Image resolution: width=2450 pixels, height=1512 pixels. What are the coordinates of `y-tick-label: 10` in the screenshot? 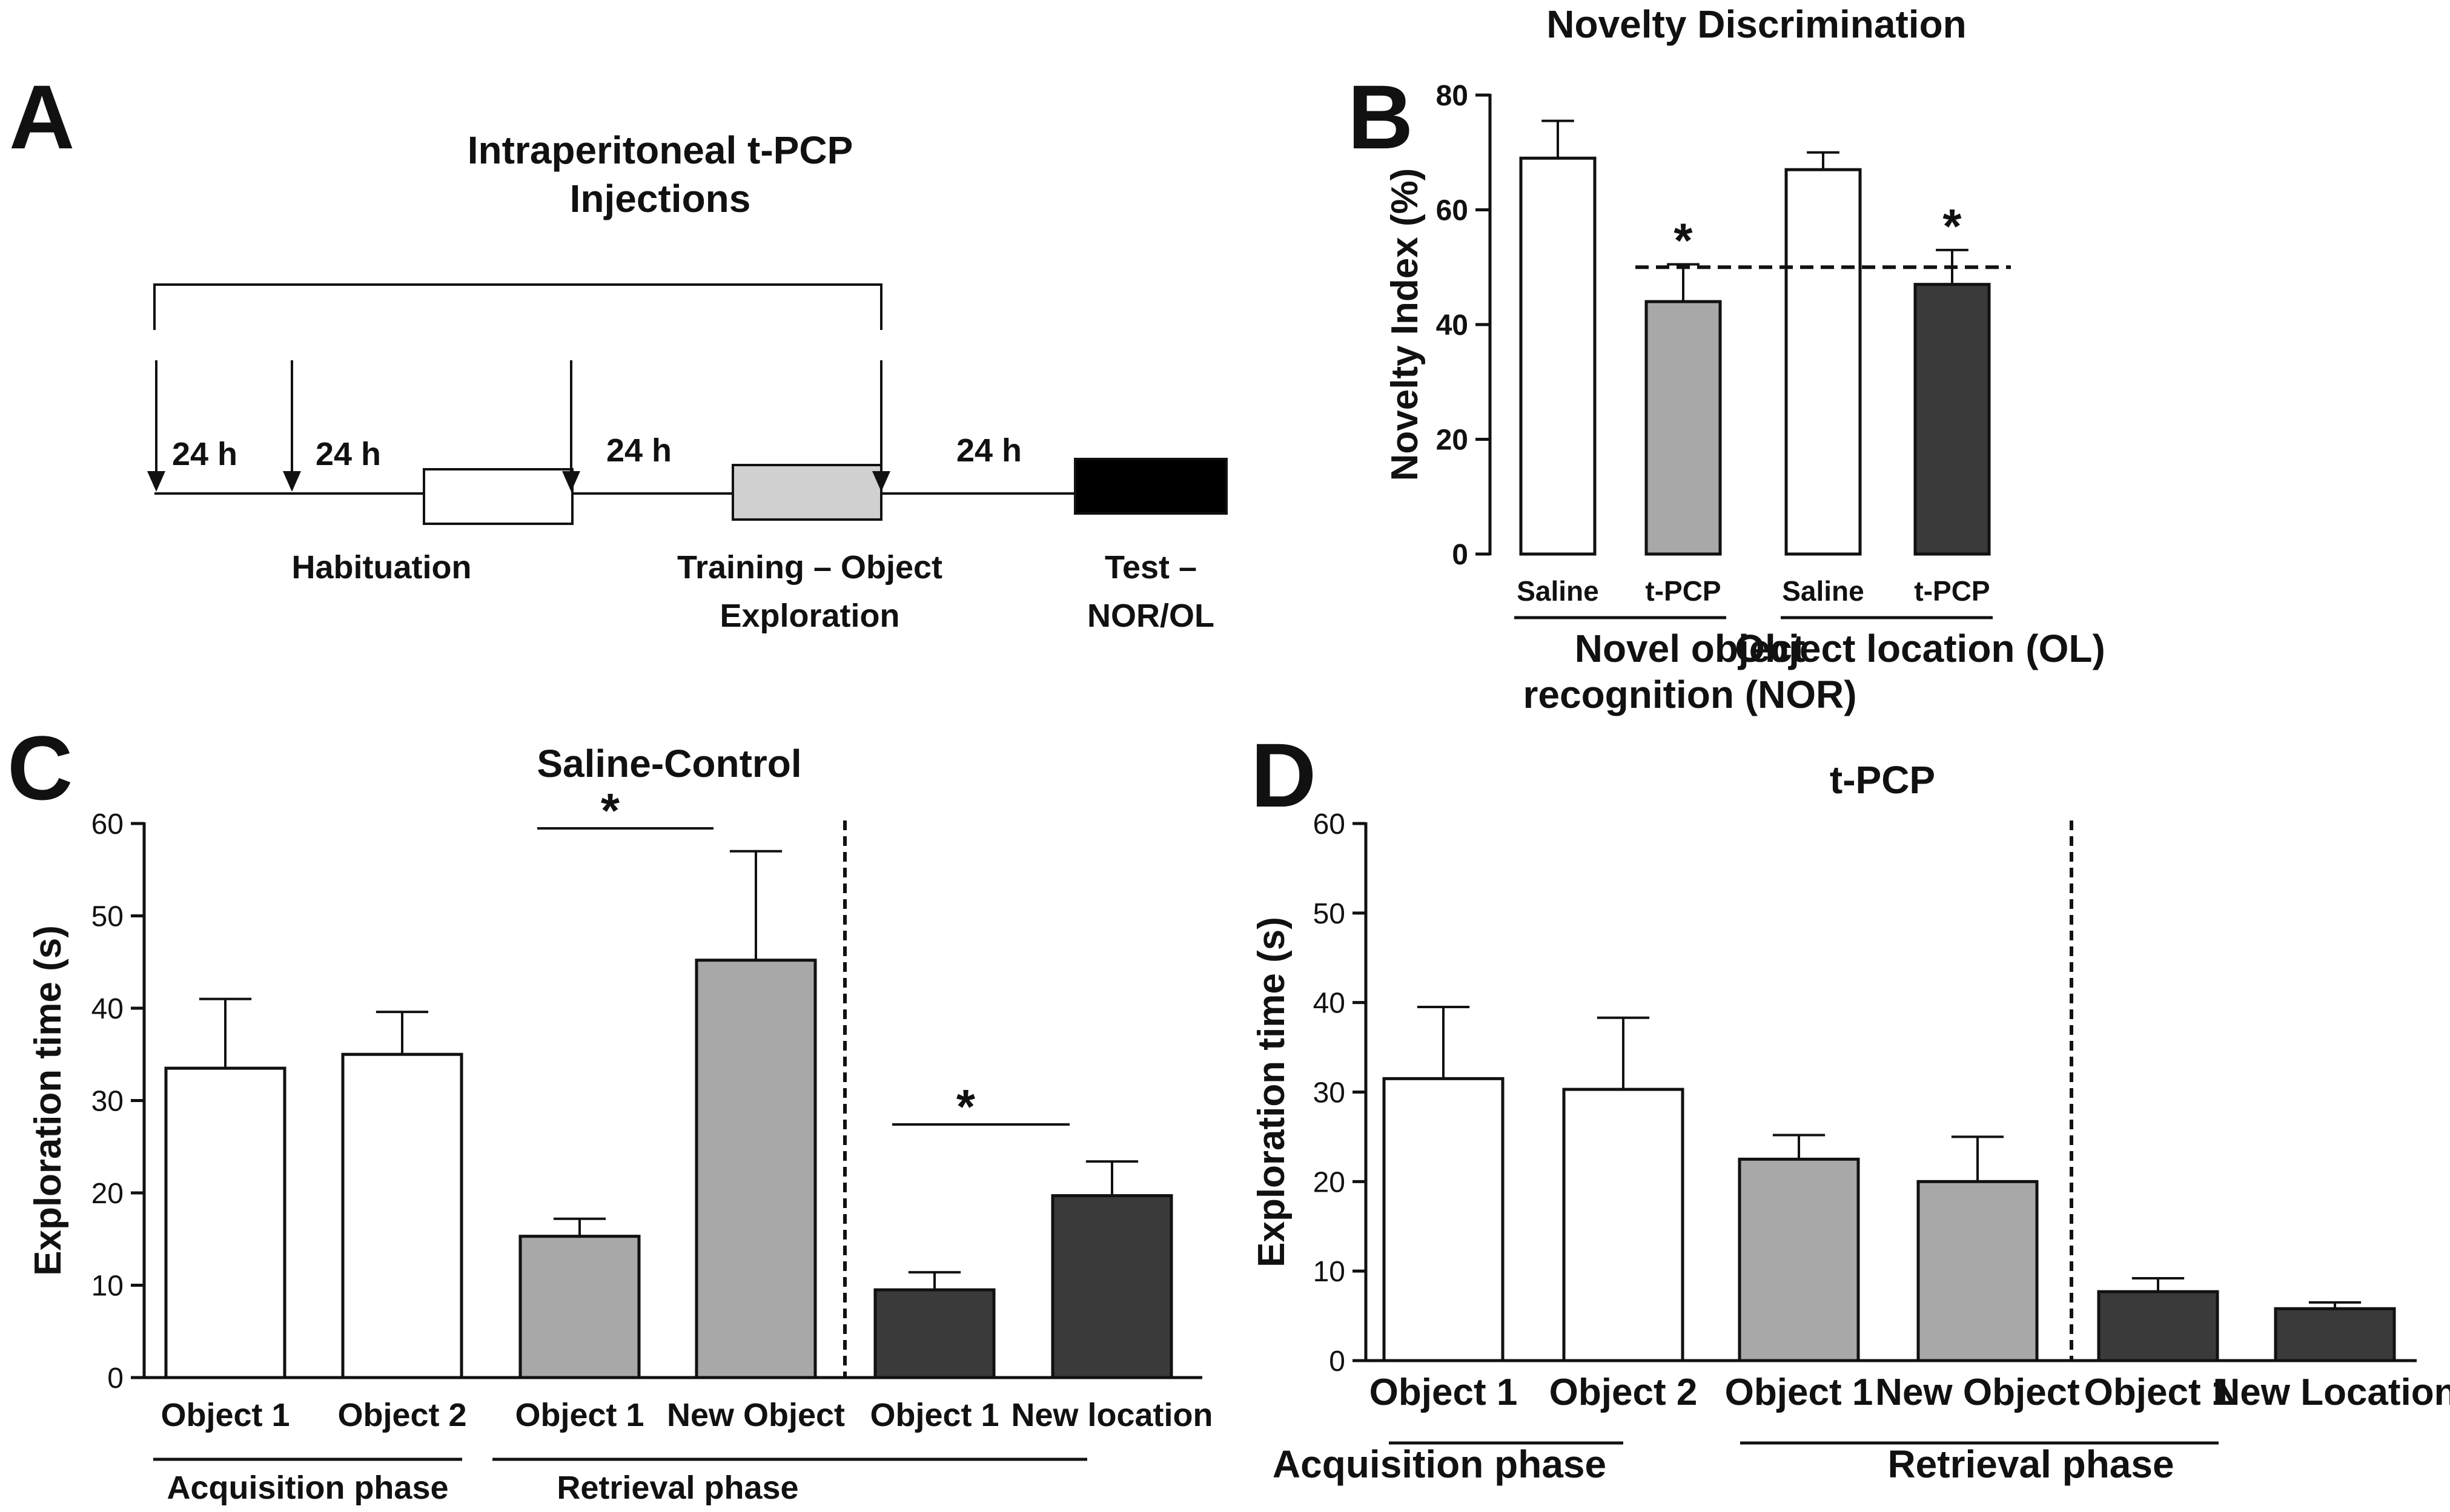 It's located at (107, 1286).